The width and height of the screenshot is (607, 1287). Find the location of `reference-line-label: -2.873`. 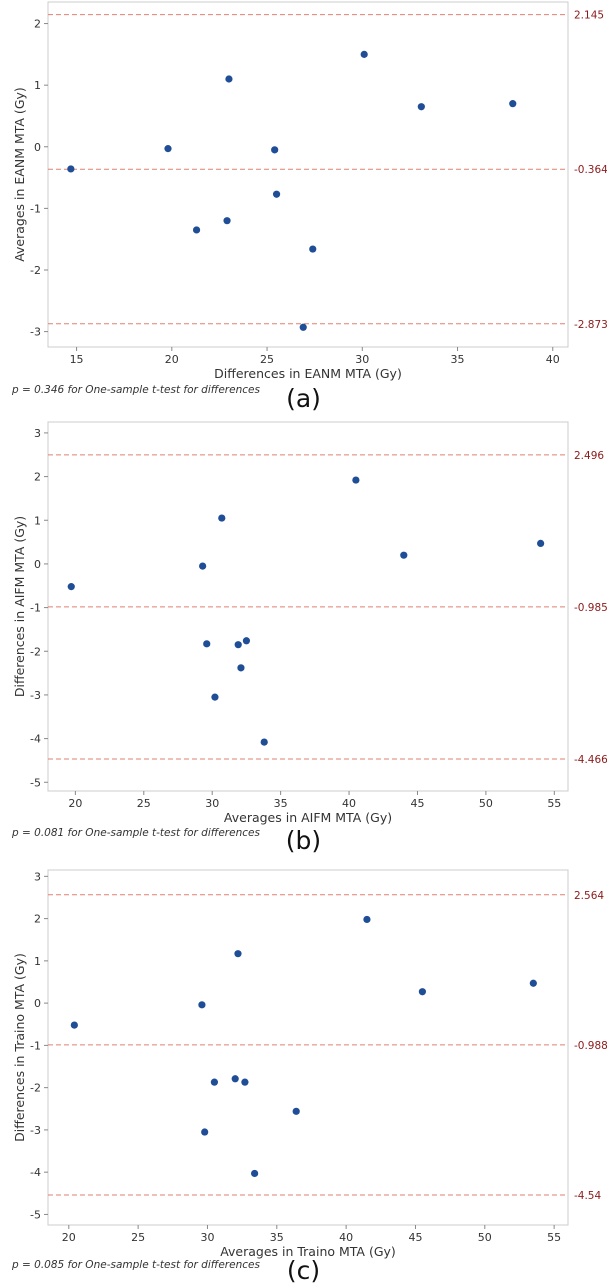

reference-line-label: -2.873 is located at coordinates (590, 325).